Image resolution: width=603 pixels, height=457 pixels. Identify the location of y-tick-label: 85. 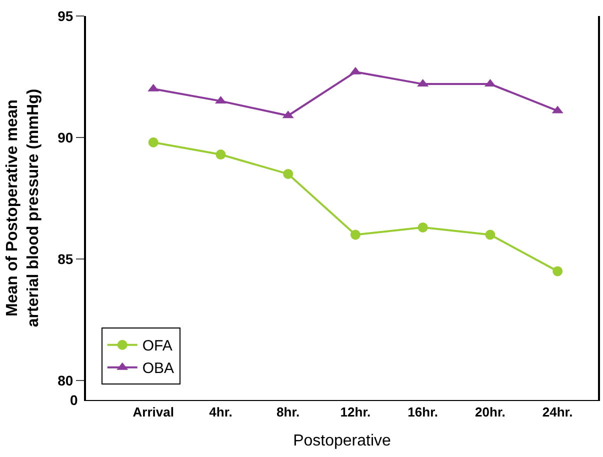
(66, 258).